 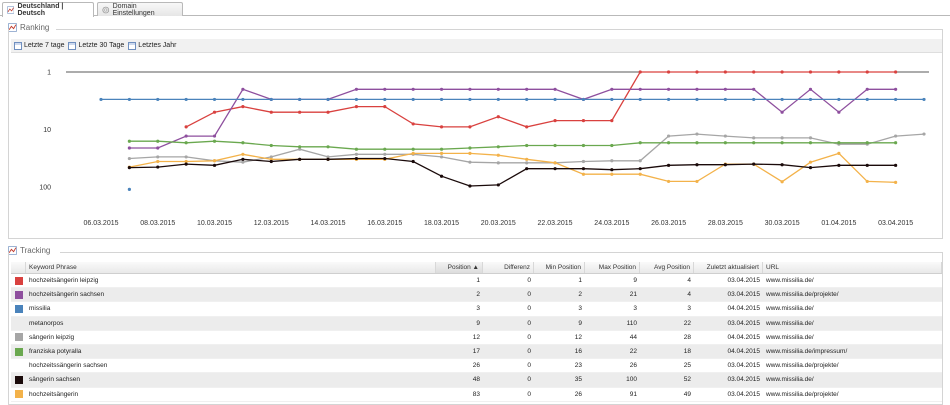 What do you see at coordinates (214, 223) in the screenshot?
I see `x-tick-label: 10.03.2015` at bounding box center [214, 223].